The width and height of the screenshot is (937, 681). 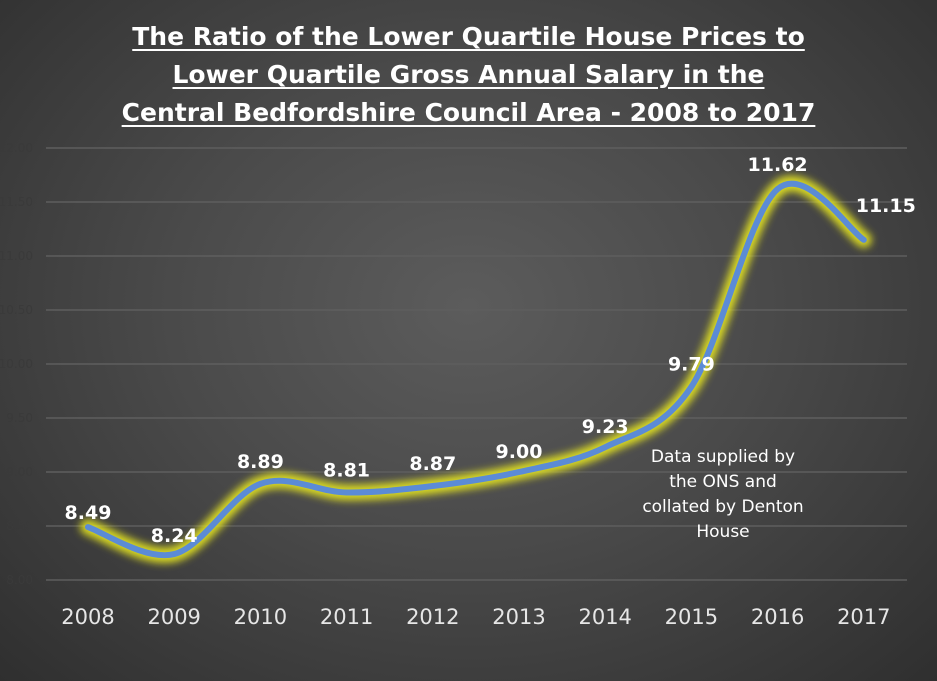 I want to click on x-tick-label: 2012, so click(x=432, y=617).